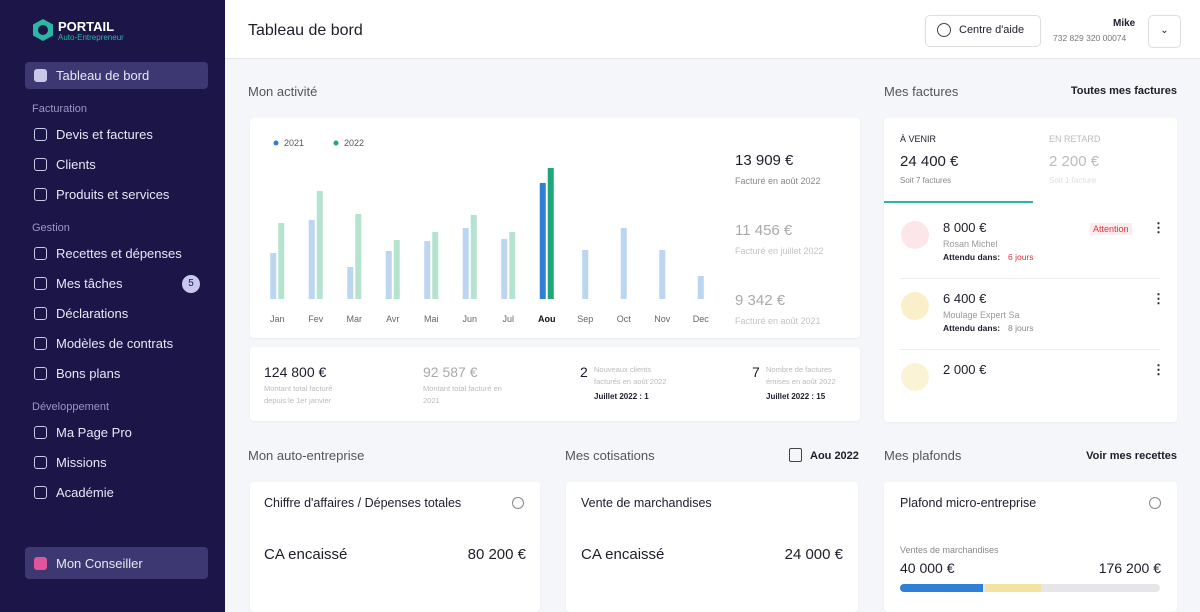  Describe the element at coordinates (584, 372) in the screenshot. I see `summary-value: 2` at that location.